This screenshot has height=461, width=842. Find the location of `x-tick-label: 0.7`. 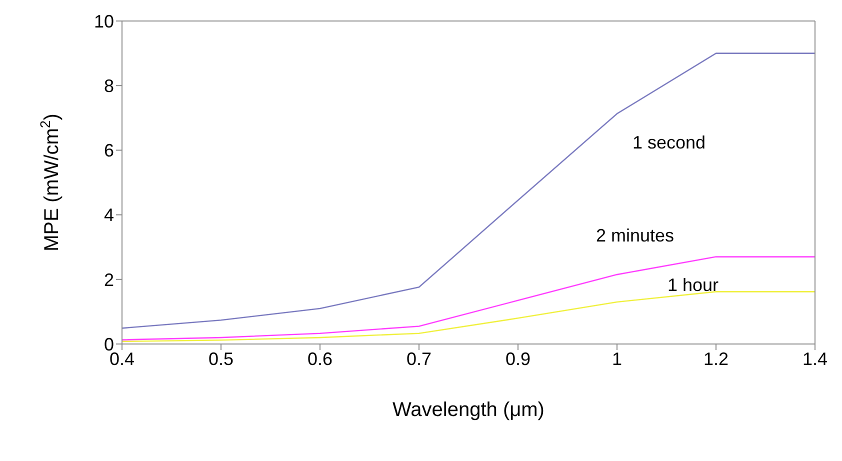

x-tick-label: 0.7 is located at coordinates (419, 358).